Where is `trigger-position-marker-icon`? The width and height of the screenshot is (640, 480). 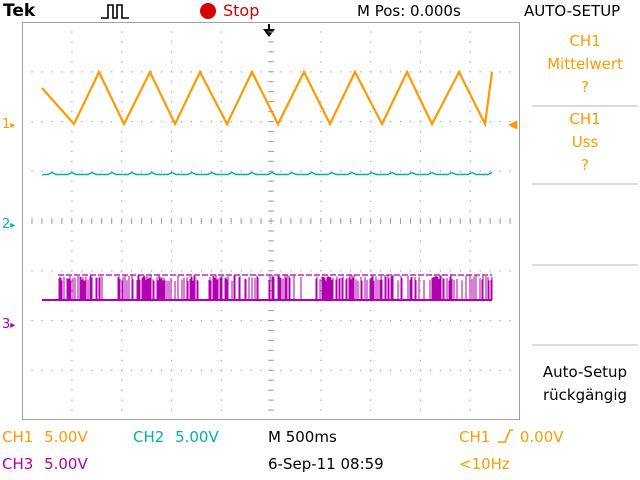
trigger-position-marker-icon is located at coordinates (269, 30).